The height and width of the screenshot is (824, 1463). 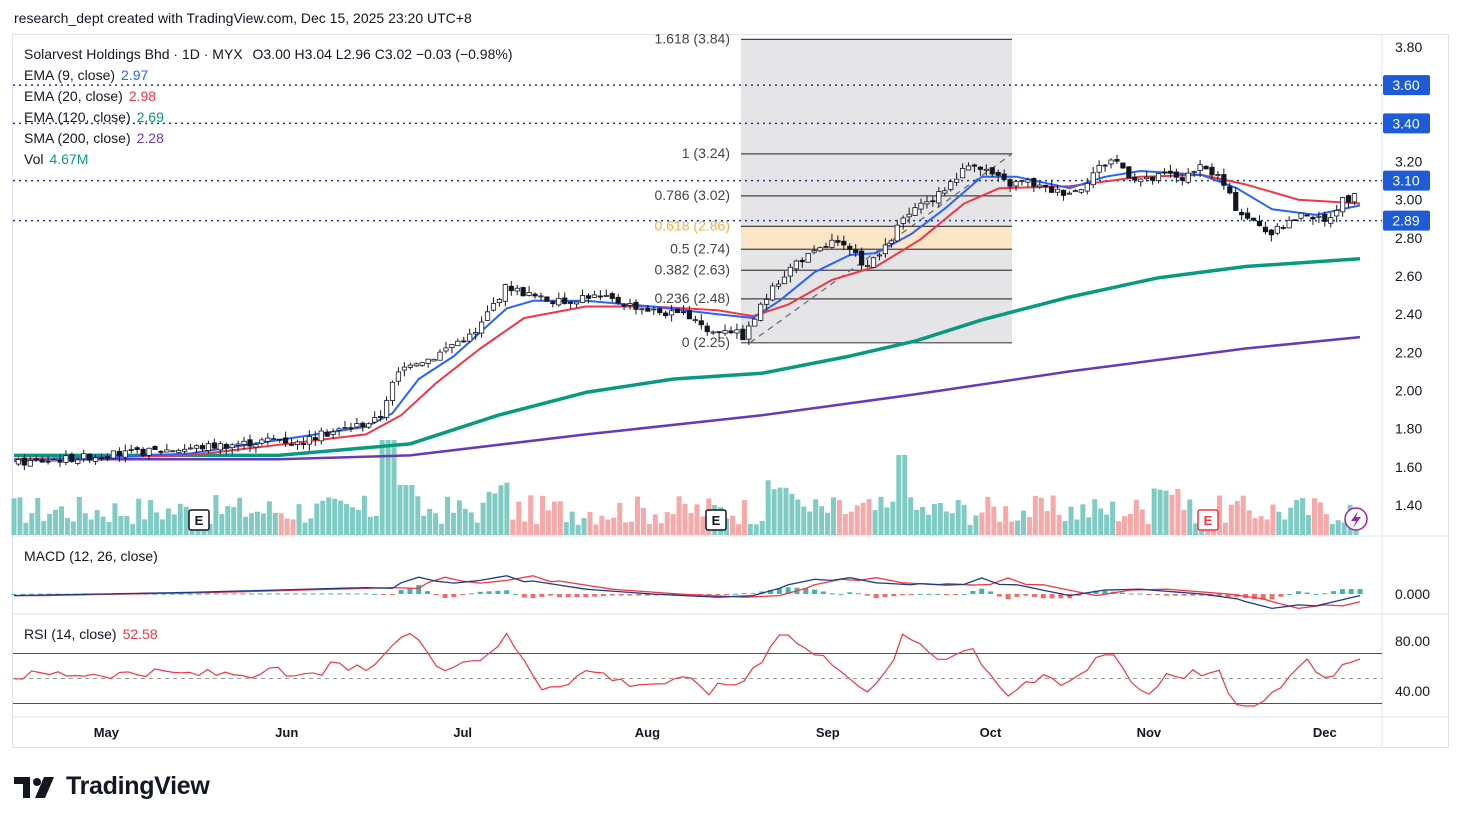 What do you see at coordinates (268, 96) in the screenshot?
I see `legend-ema20: EMA (20, close) 2.98` at bounding box center [268, 96].